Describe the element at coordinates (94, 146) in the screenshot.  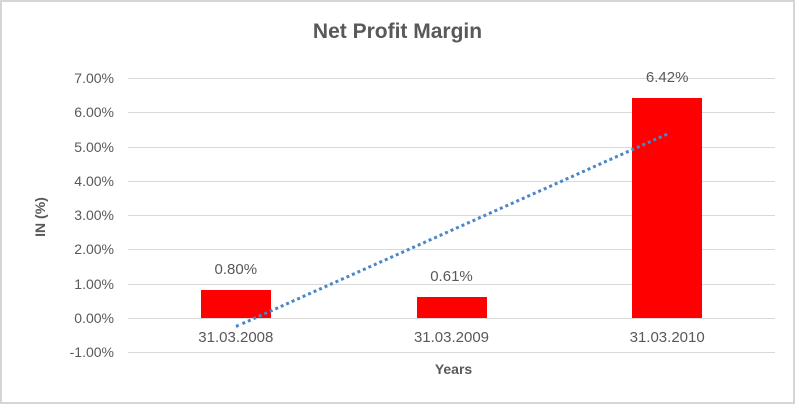
I see `y-tick-label: 5.00%` at that location.